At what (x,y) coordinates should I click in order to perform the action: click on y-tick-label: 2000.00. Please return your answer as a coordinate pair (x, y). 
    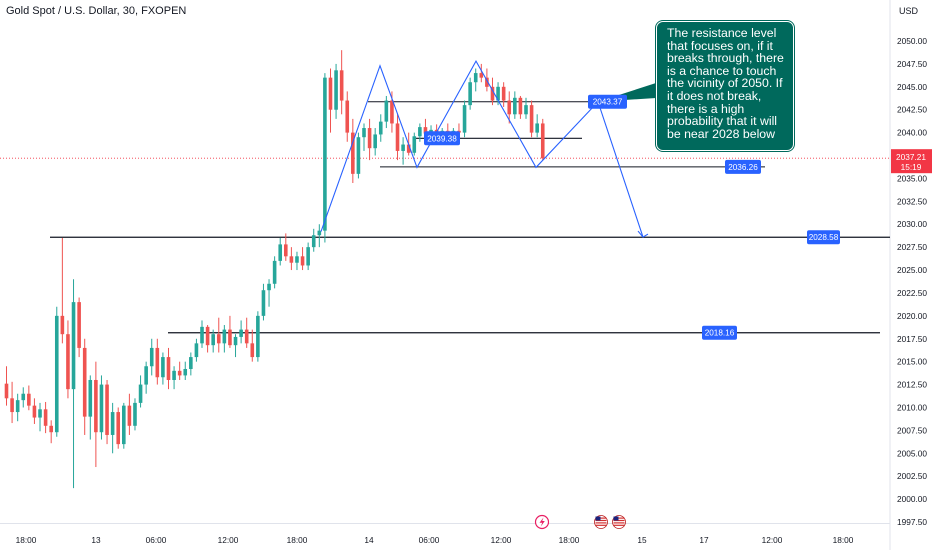
    Looking at the image, I should click on (912, 499).